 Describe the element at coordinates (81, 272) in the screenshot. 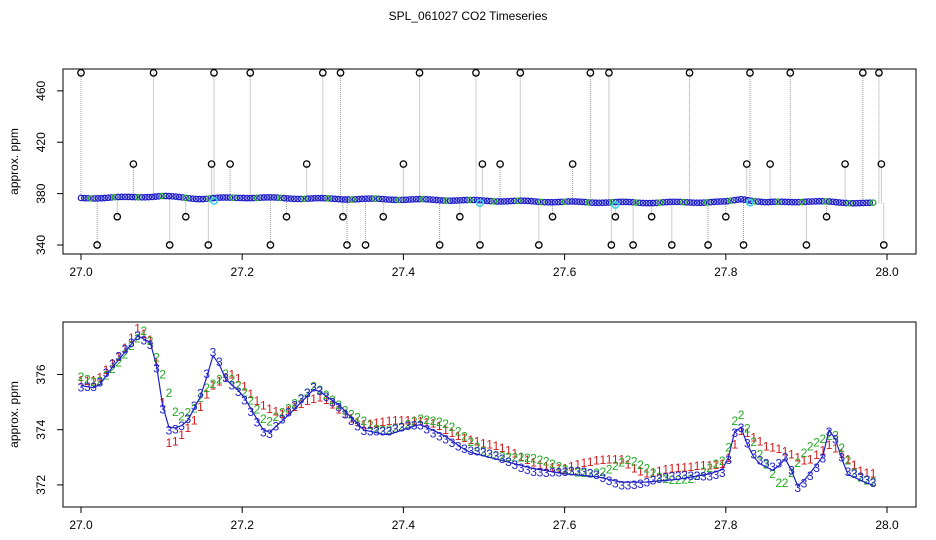

I see `x-tick-label: 27.0` at that location.